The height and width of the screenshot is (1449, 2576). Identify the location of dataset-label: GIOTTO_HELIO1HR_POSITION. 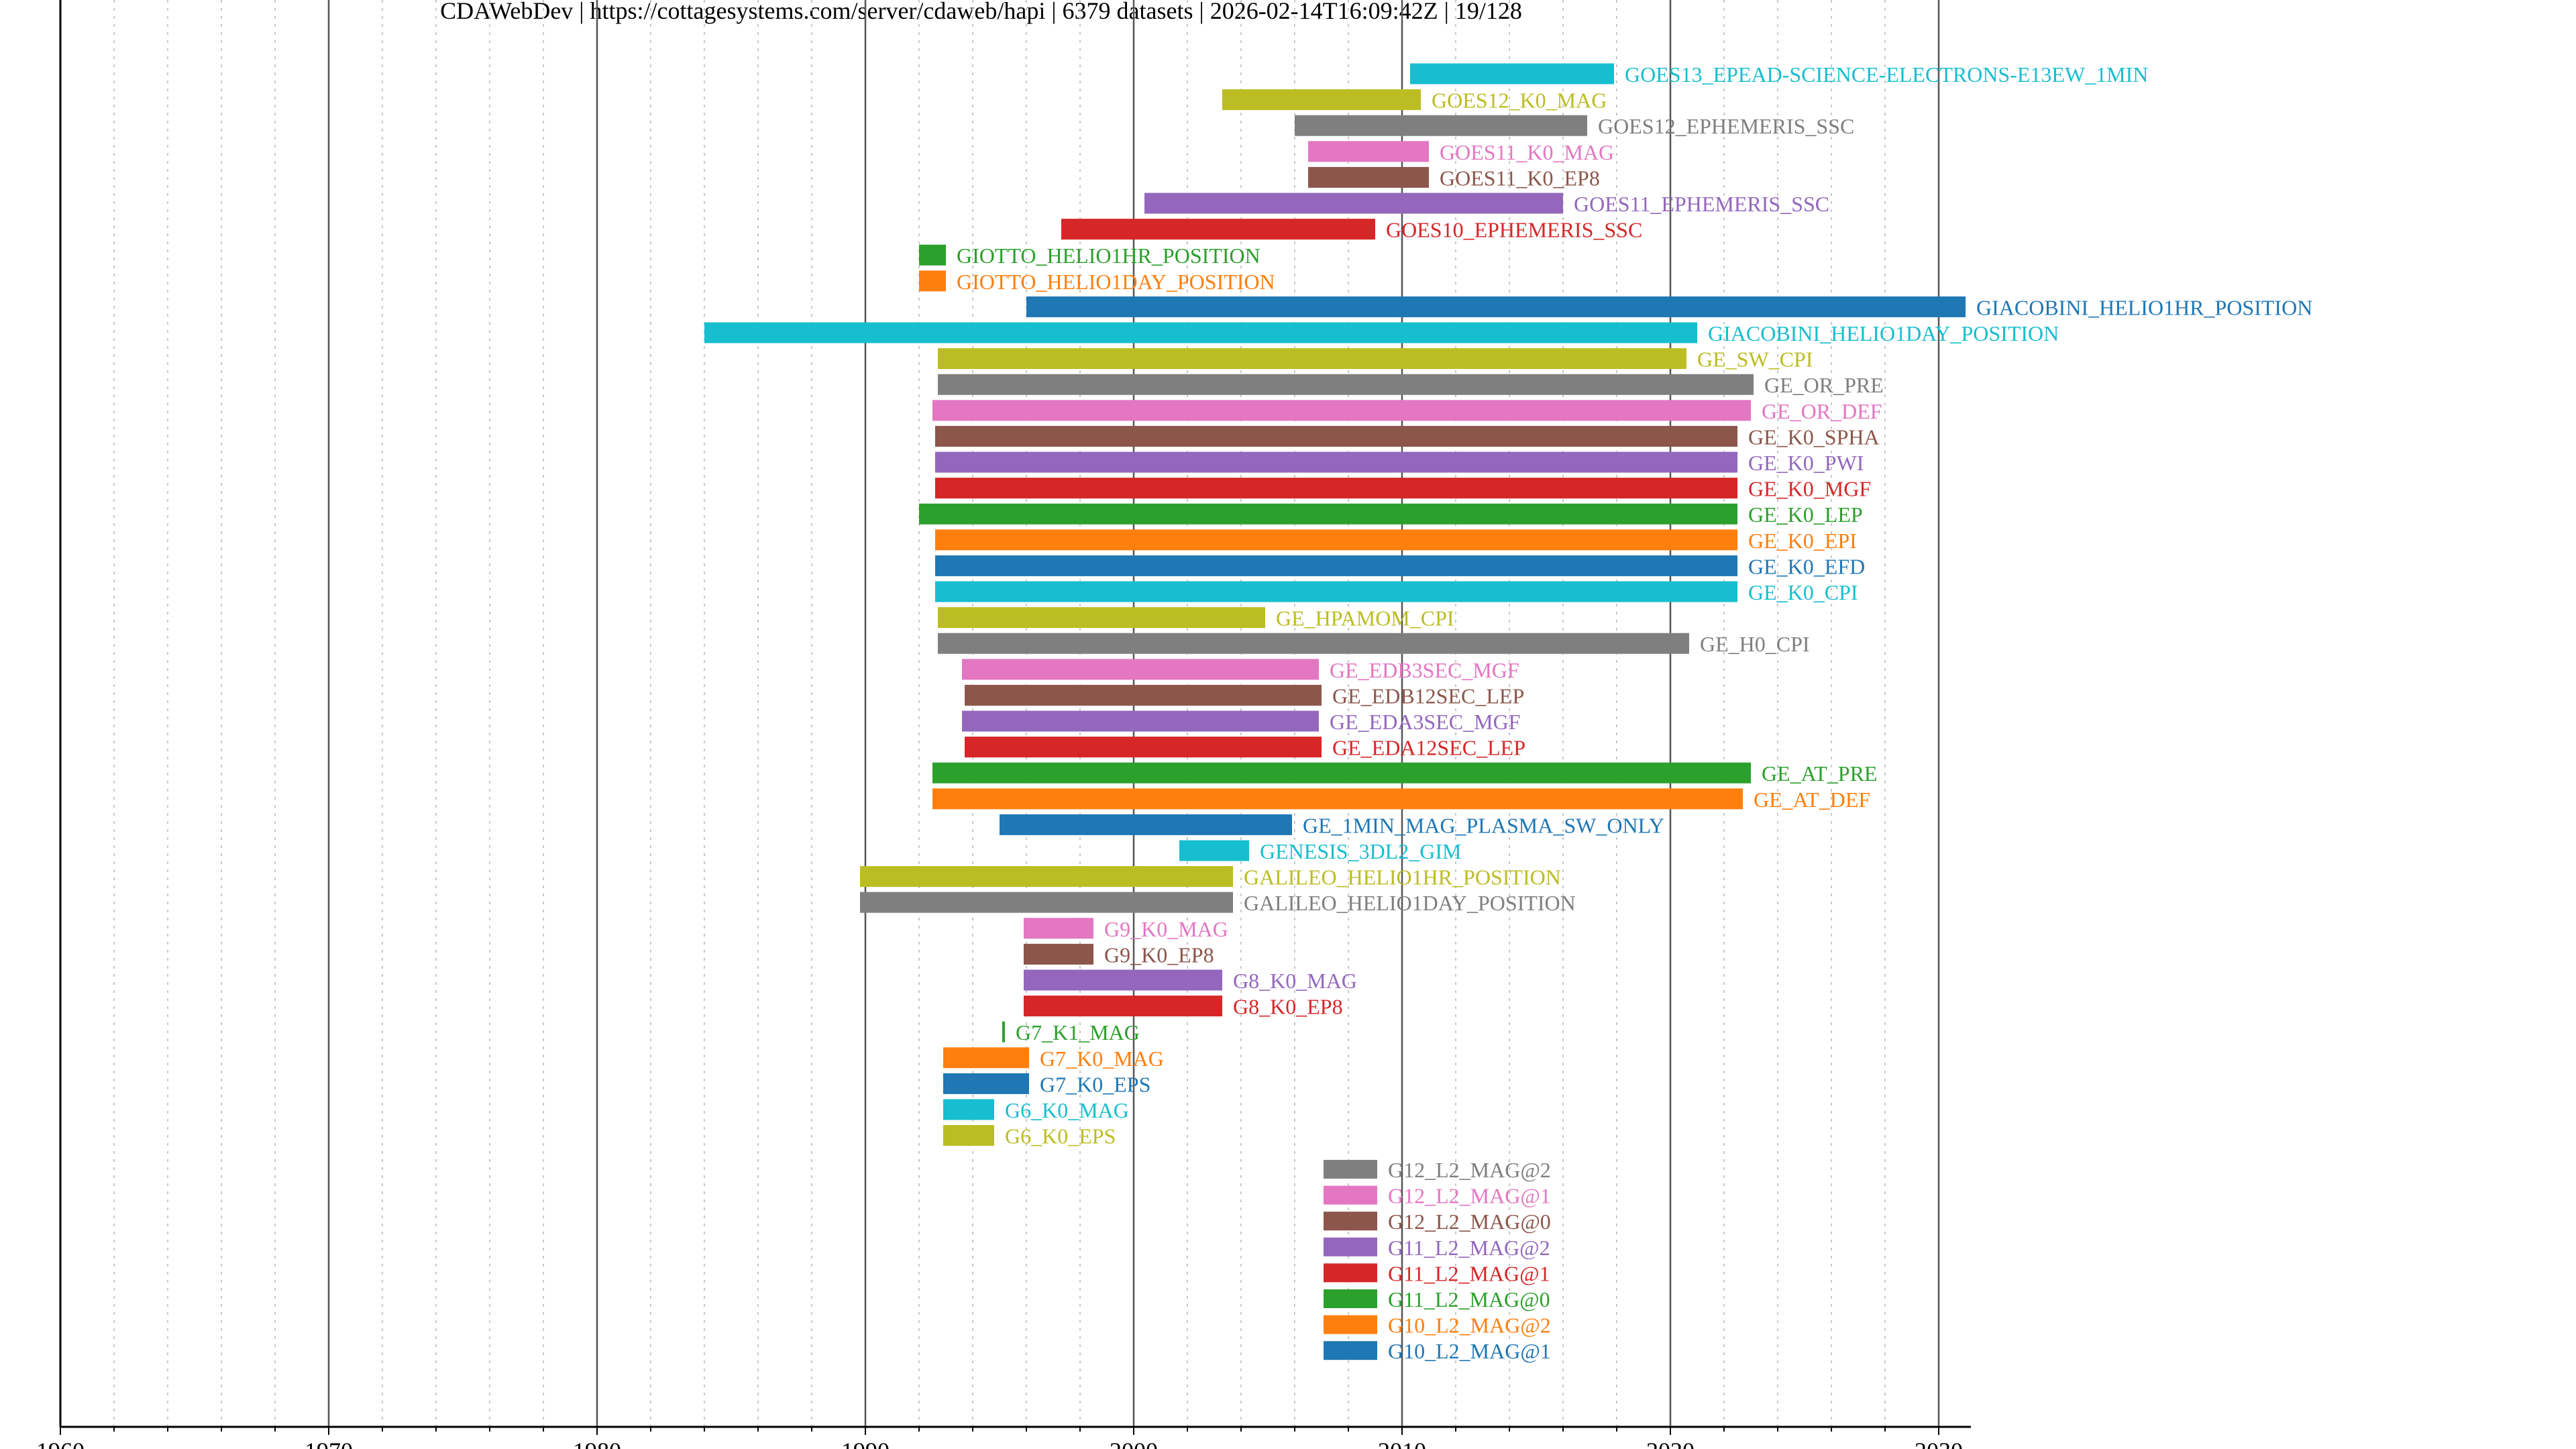
(1108, 256).